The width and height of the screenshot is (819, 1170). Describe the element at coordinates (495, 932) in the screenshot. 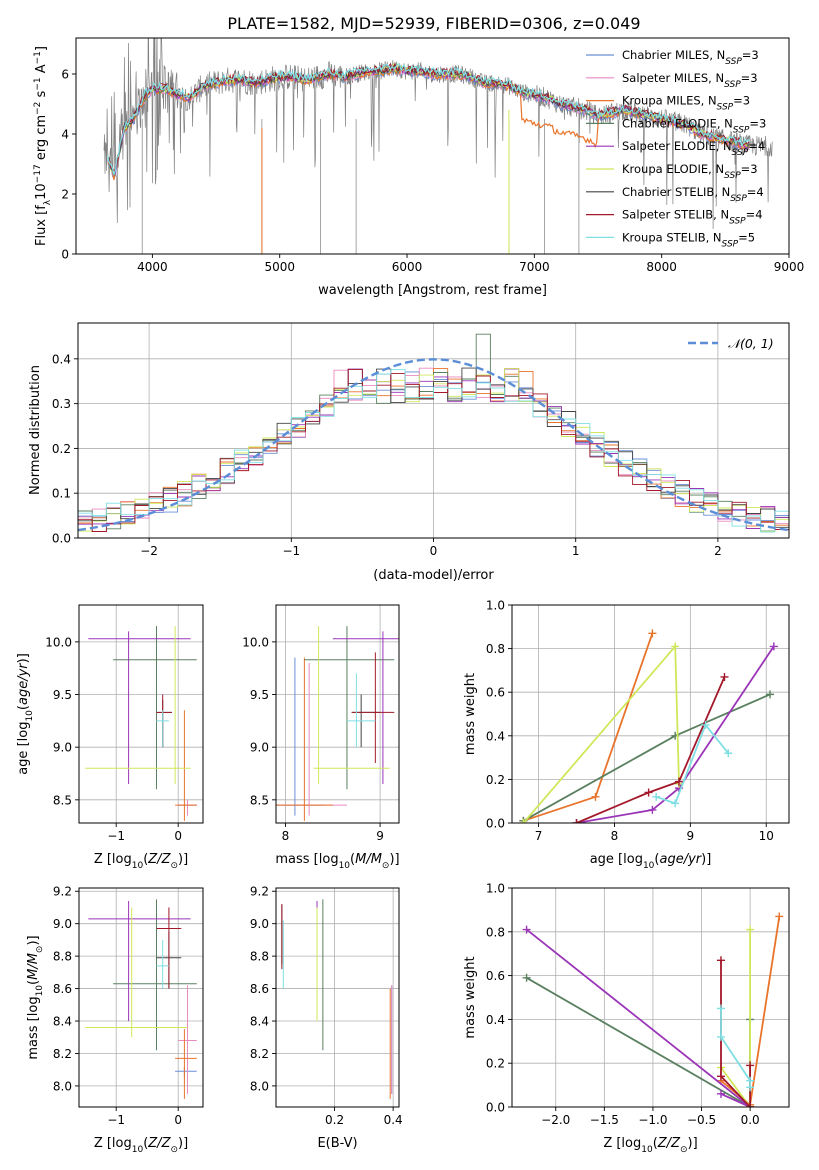

I see `mass_weight_vs_Z-y-tick-label: 0.8` at that location.